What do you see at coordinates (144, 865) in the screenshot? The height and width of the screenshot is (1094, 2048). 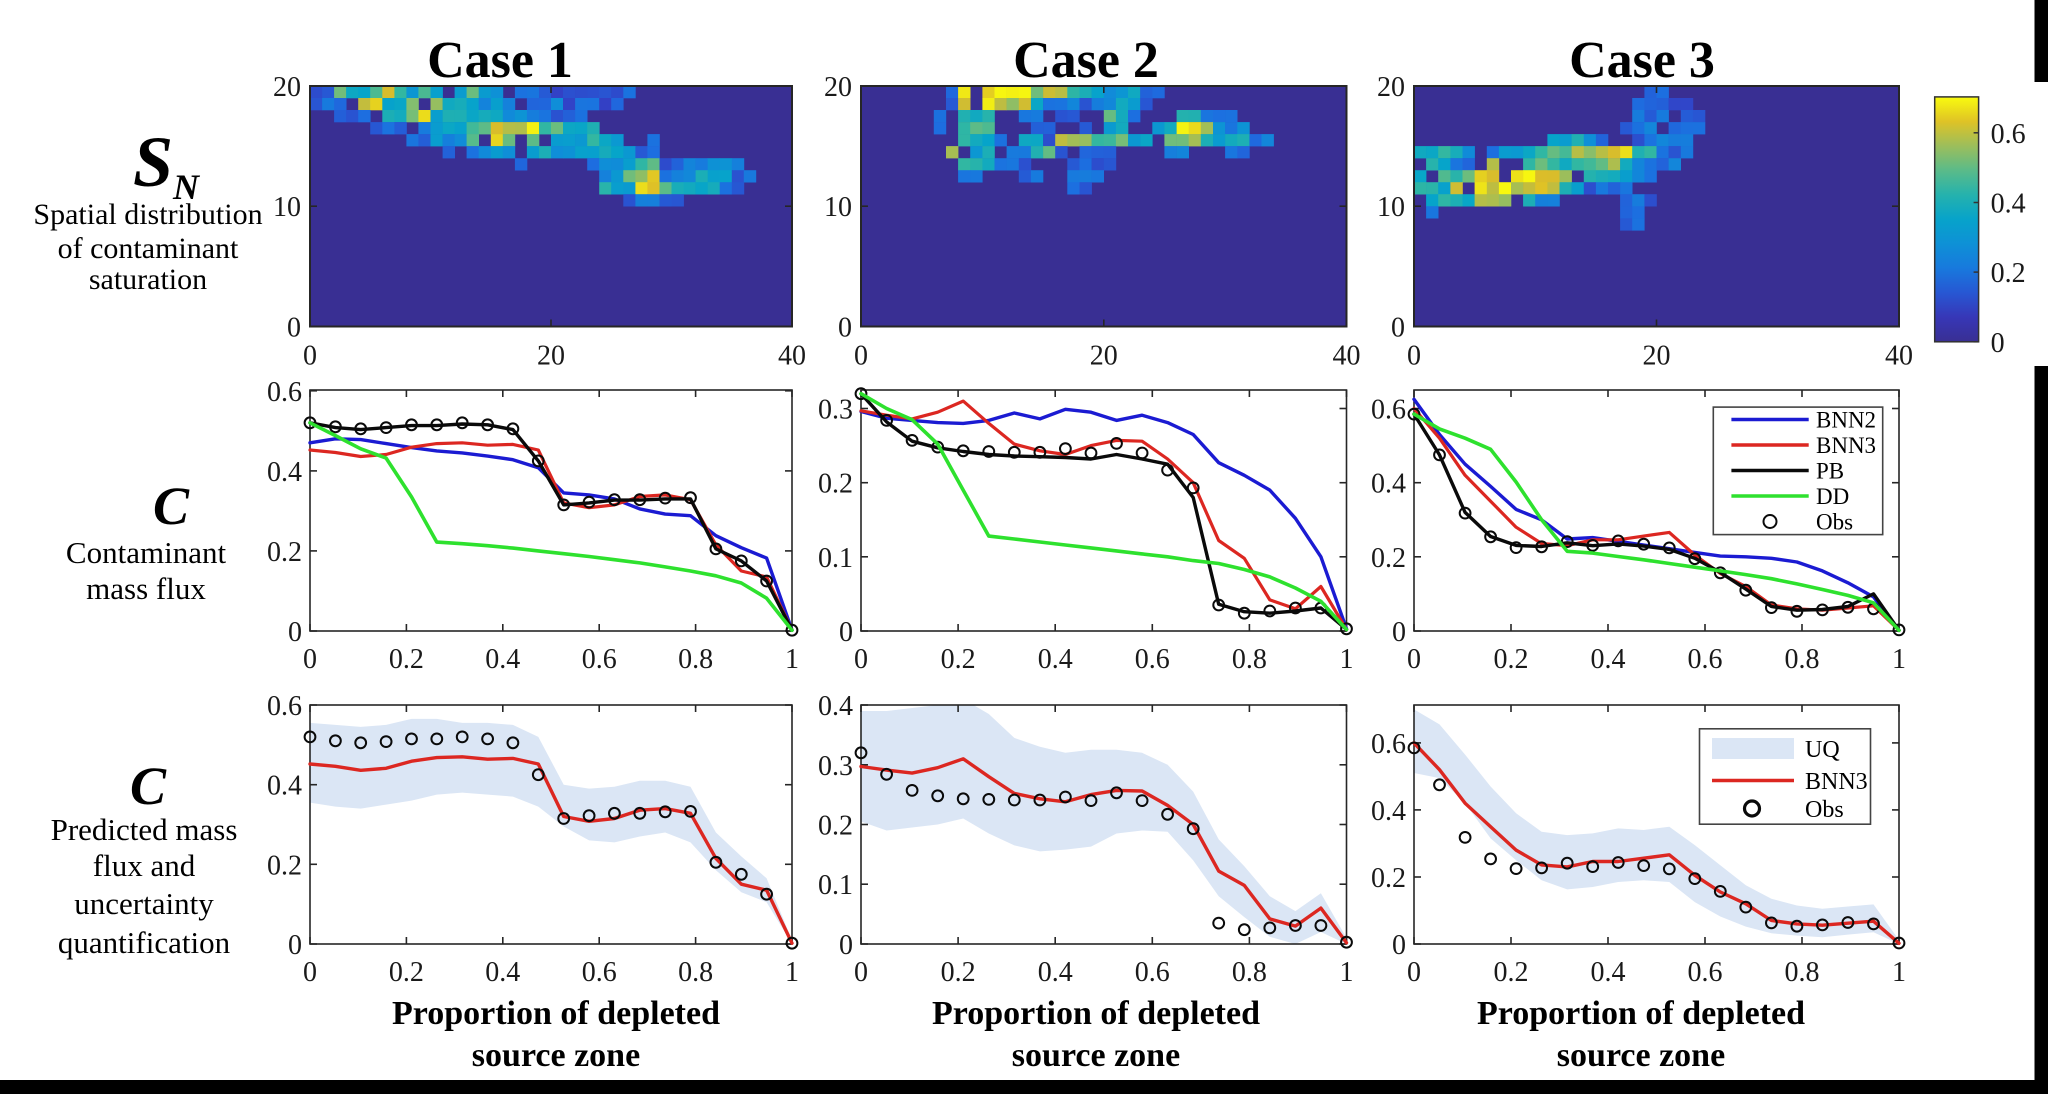 I see `svg-text: flux and` at bounding box center [144, 865].